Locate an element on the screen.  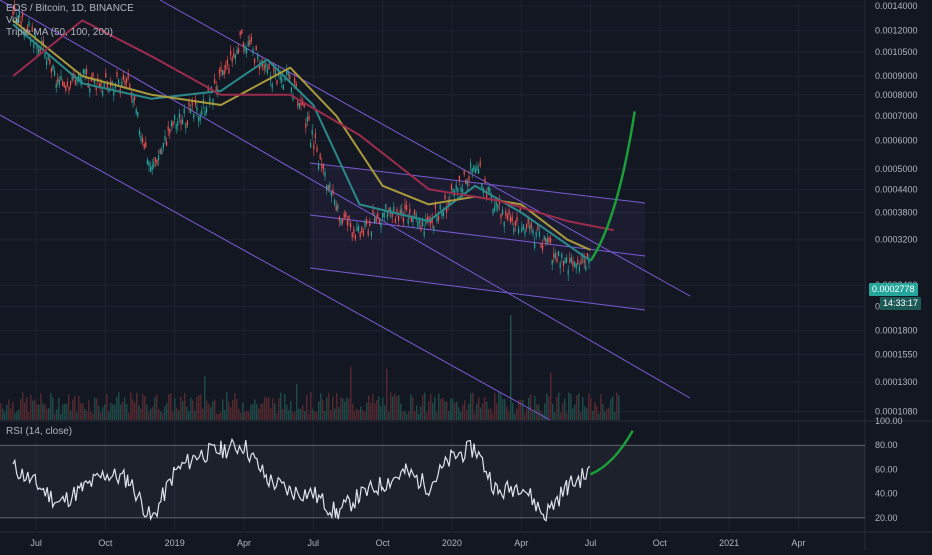
rsi-legend: RSI (14, close) is located at coordinates (39, 432).